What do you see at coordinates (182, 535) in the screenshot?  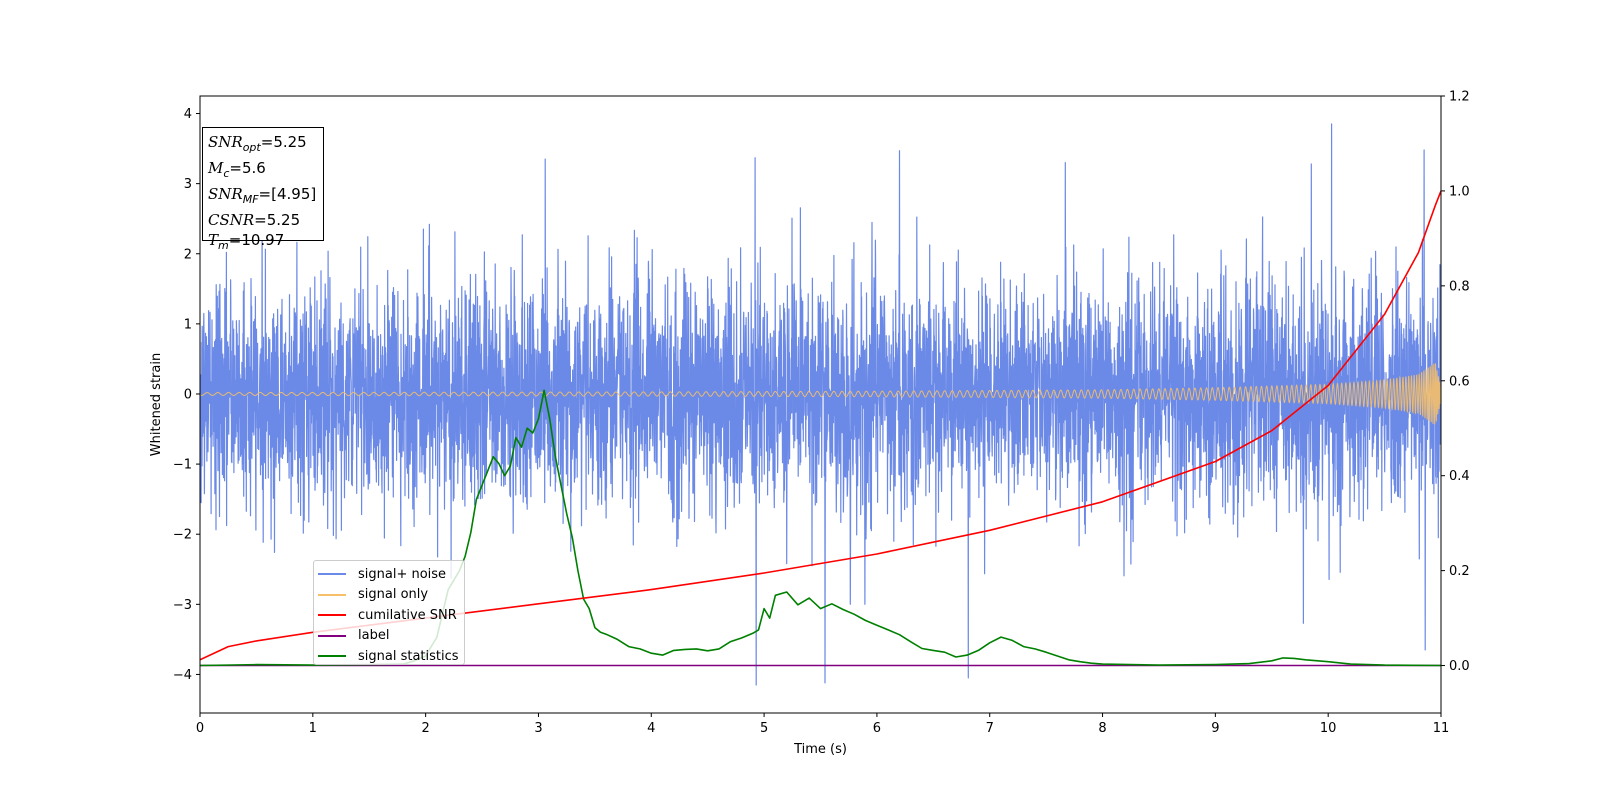 I see `y-tick-label: −2` at bounding box center [182, 535].